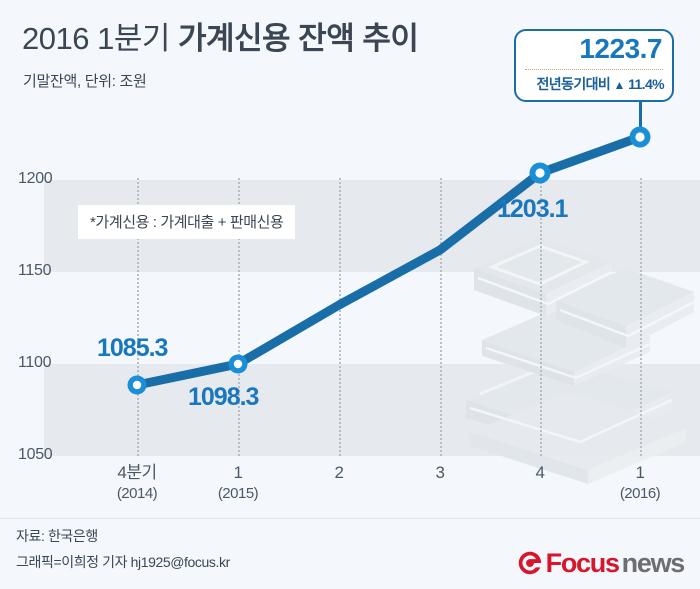 The image size is (700, 589). Describe the element at coordinates (137, 472) in the screenshot. I see `x-tick-label-0: 4분기` at that location.